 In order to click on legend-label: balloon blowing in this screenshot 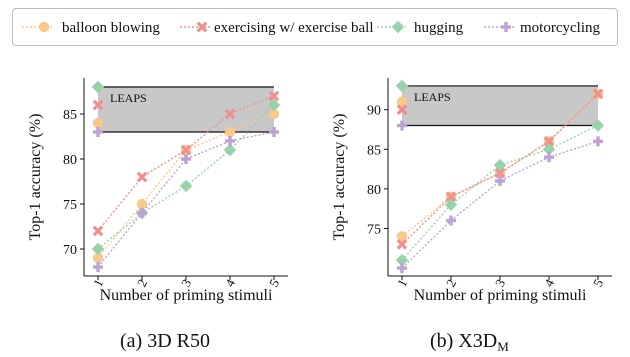, I will do `click(111, 28)`.